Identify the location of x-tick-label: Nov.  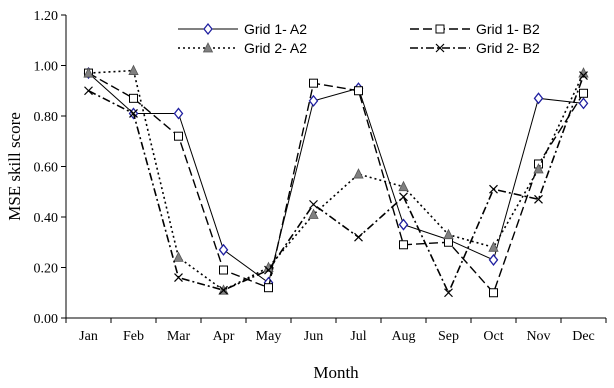
(538, 336).